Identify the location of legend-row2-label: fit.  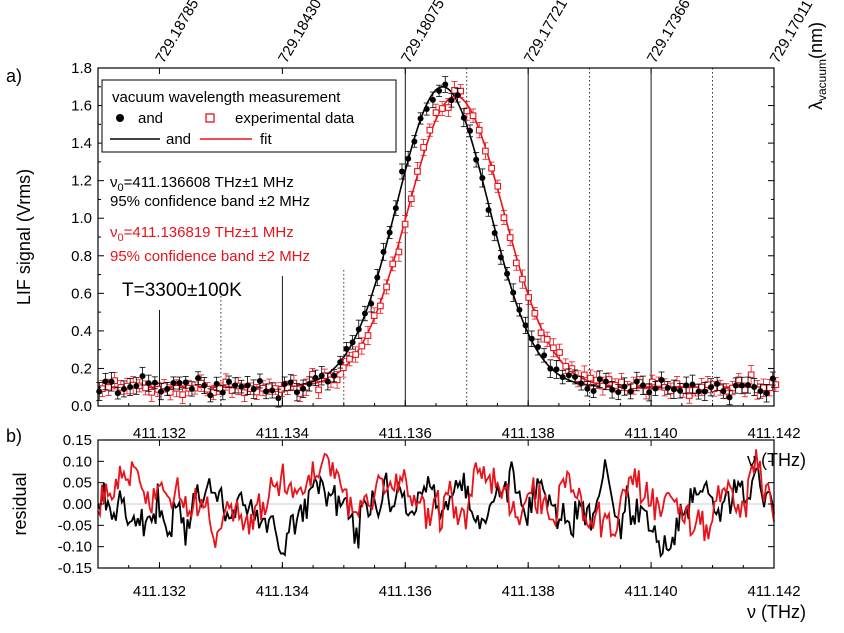
(266, 139).